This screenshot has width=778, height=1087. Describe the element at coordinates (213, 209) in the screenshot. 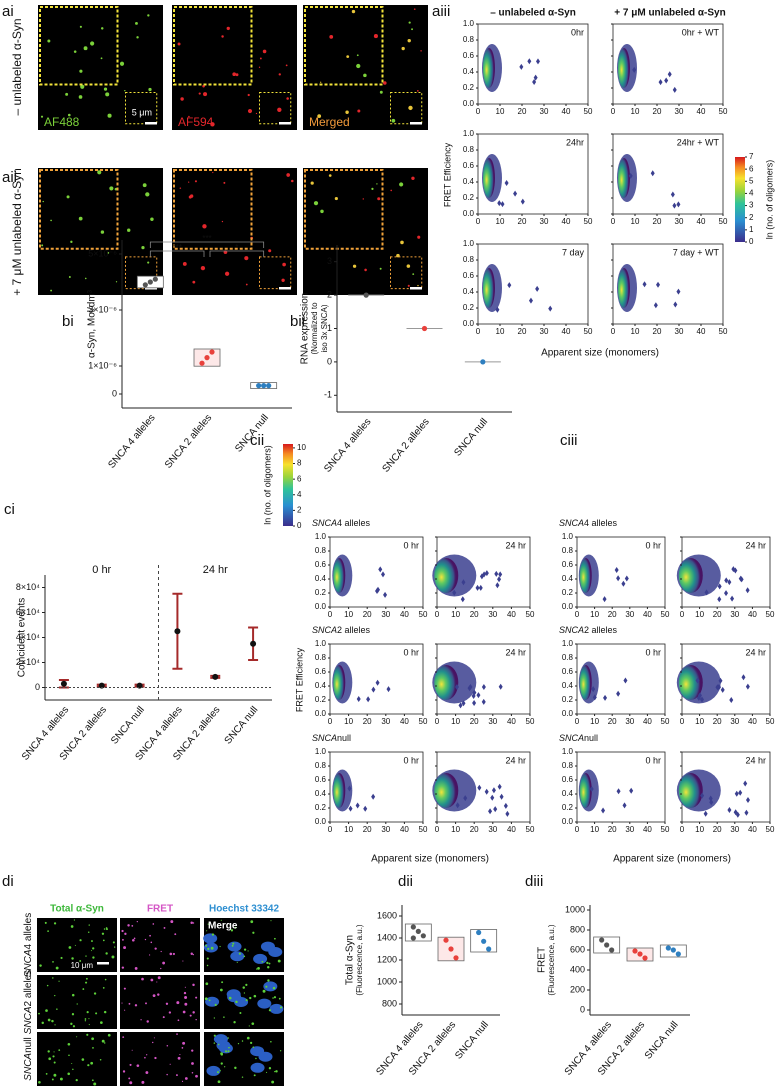

I see `inset-box` at that location.